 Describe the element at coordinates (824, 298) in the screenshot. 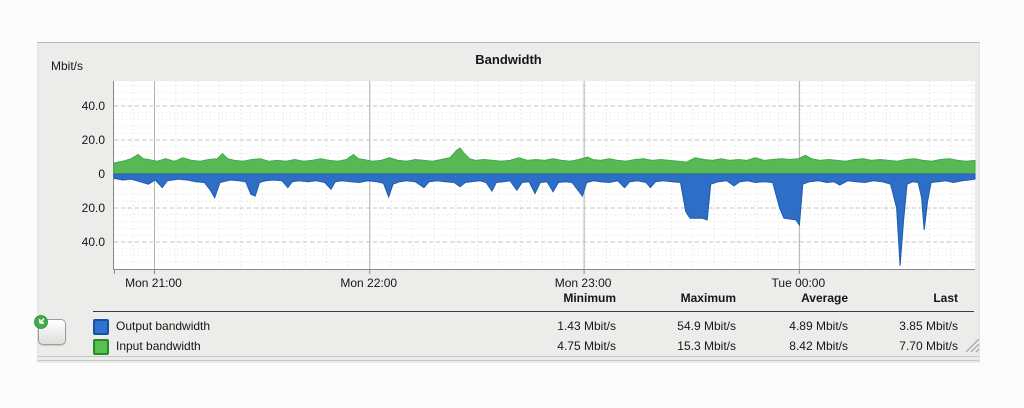

I see `column-header-average: Average` at that location.